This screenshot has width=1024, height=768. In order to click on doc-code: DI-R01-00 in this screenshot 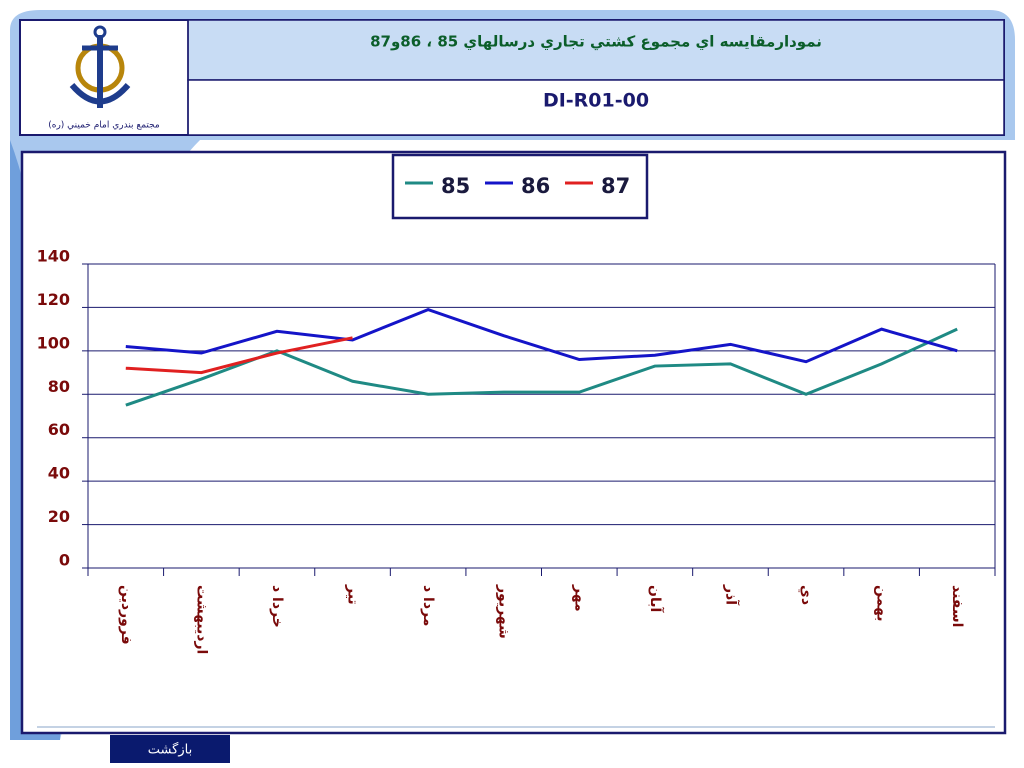, I will do `click(596, 101)`.